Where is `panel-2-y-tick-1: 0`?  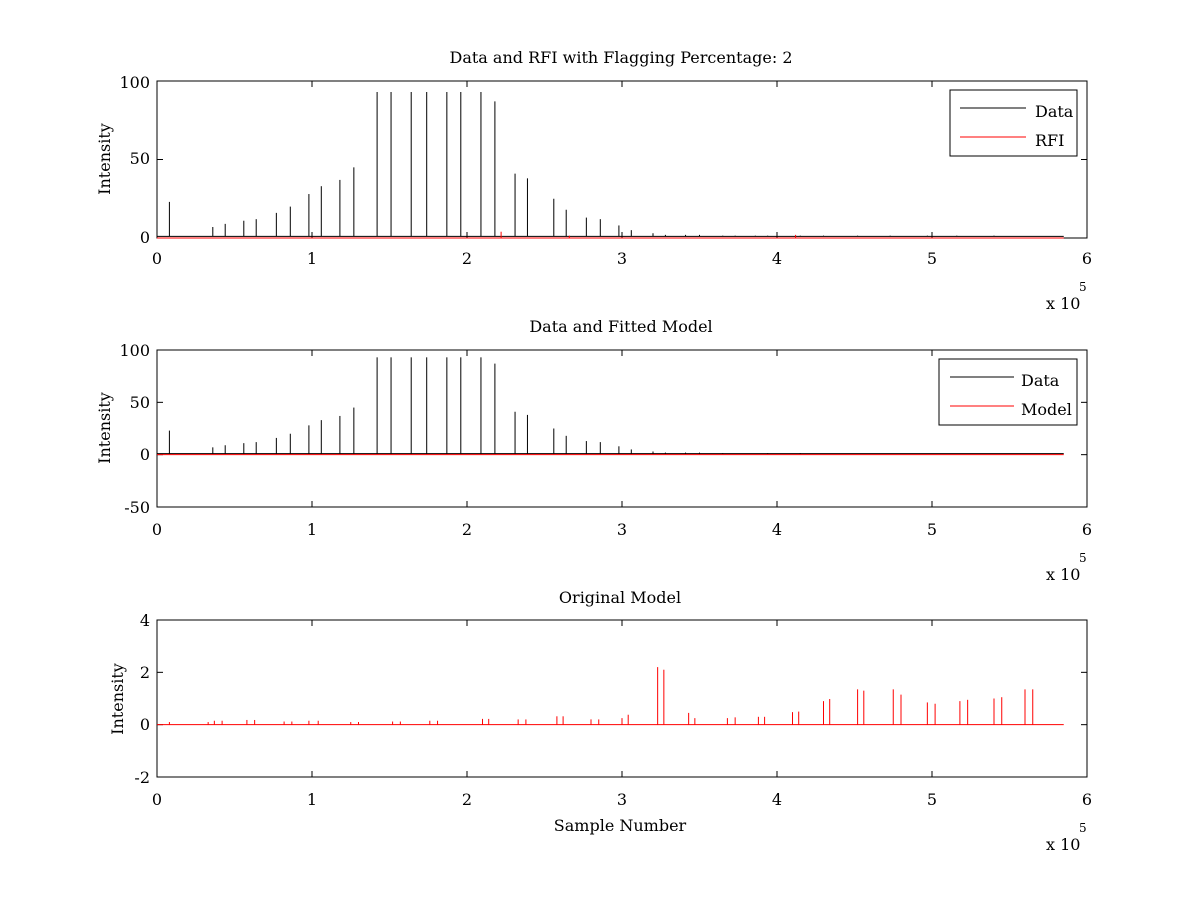 panel-2-y-tick-1: 0 is located at coordinates (145, 454).